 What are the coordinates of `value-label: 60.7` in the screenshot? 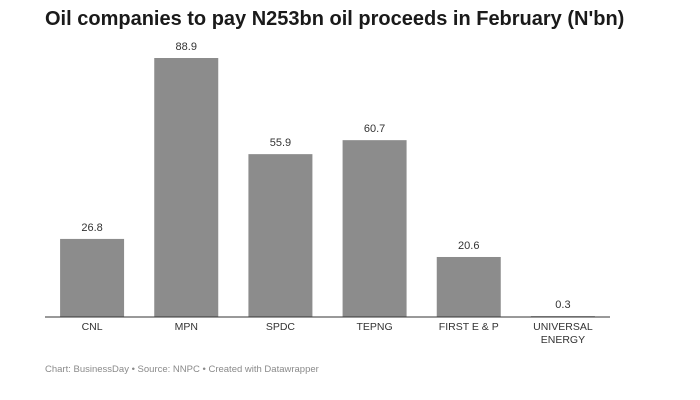 It's located at (374, 129).